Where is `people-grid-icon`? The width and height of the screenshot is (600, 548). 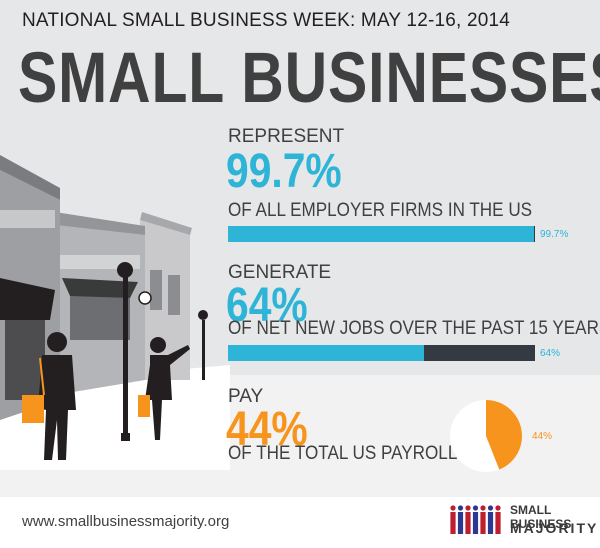
people-grid-icon is located at coordinates (475, 519).